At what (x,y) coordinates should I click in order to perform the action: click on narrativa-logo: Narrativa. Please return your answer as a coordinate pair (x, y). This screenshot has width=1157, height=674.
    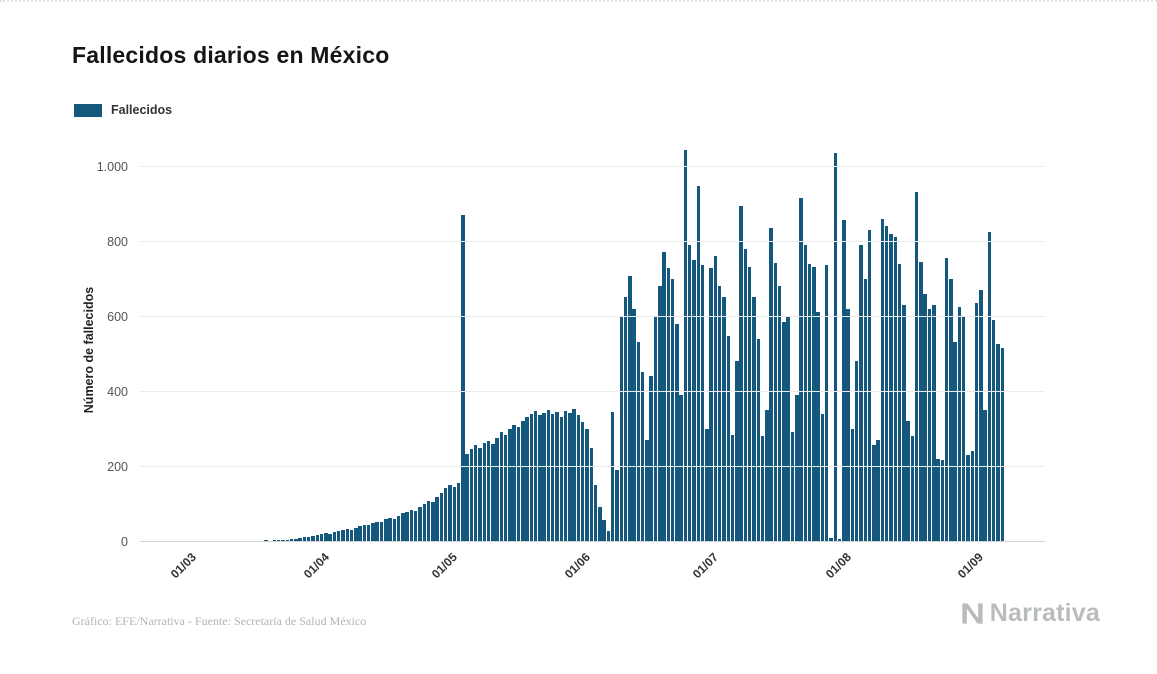
    Looking at the image, I should click on (1029, 613).